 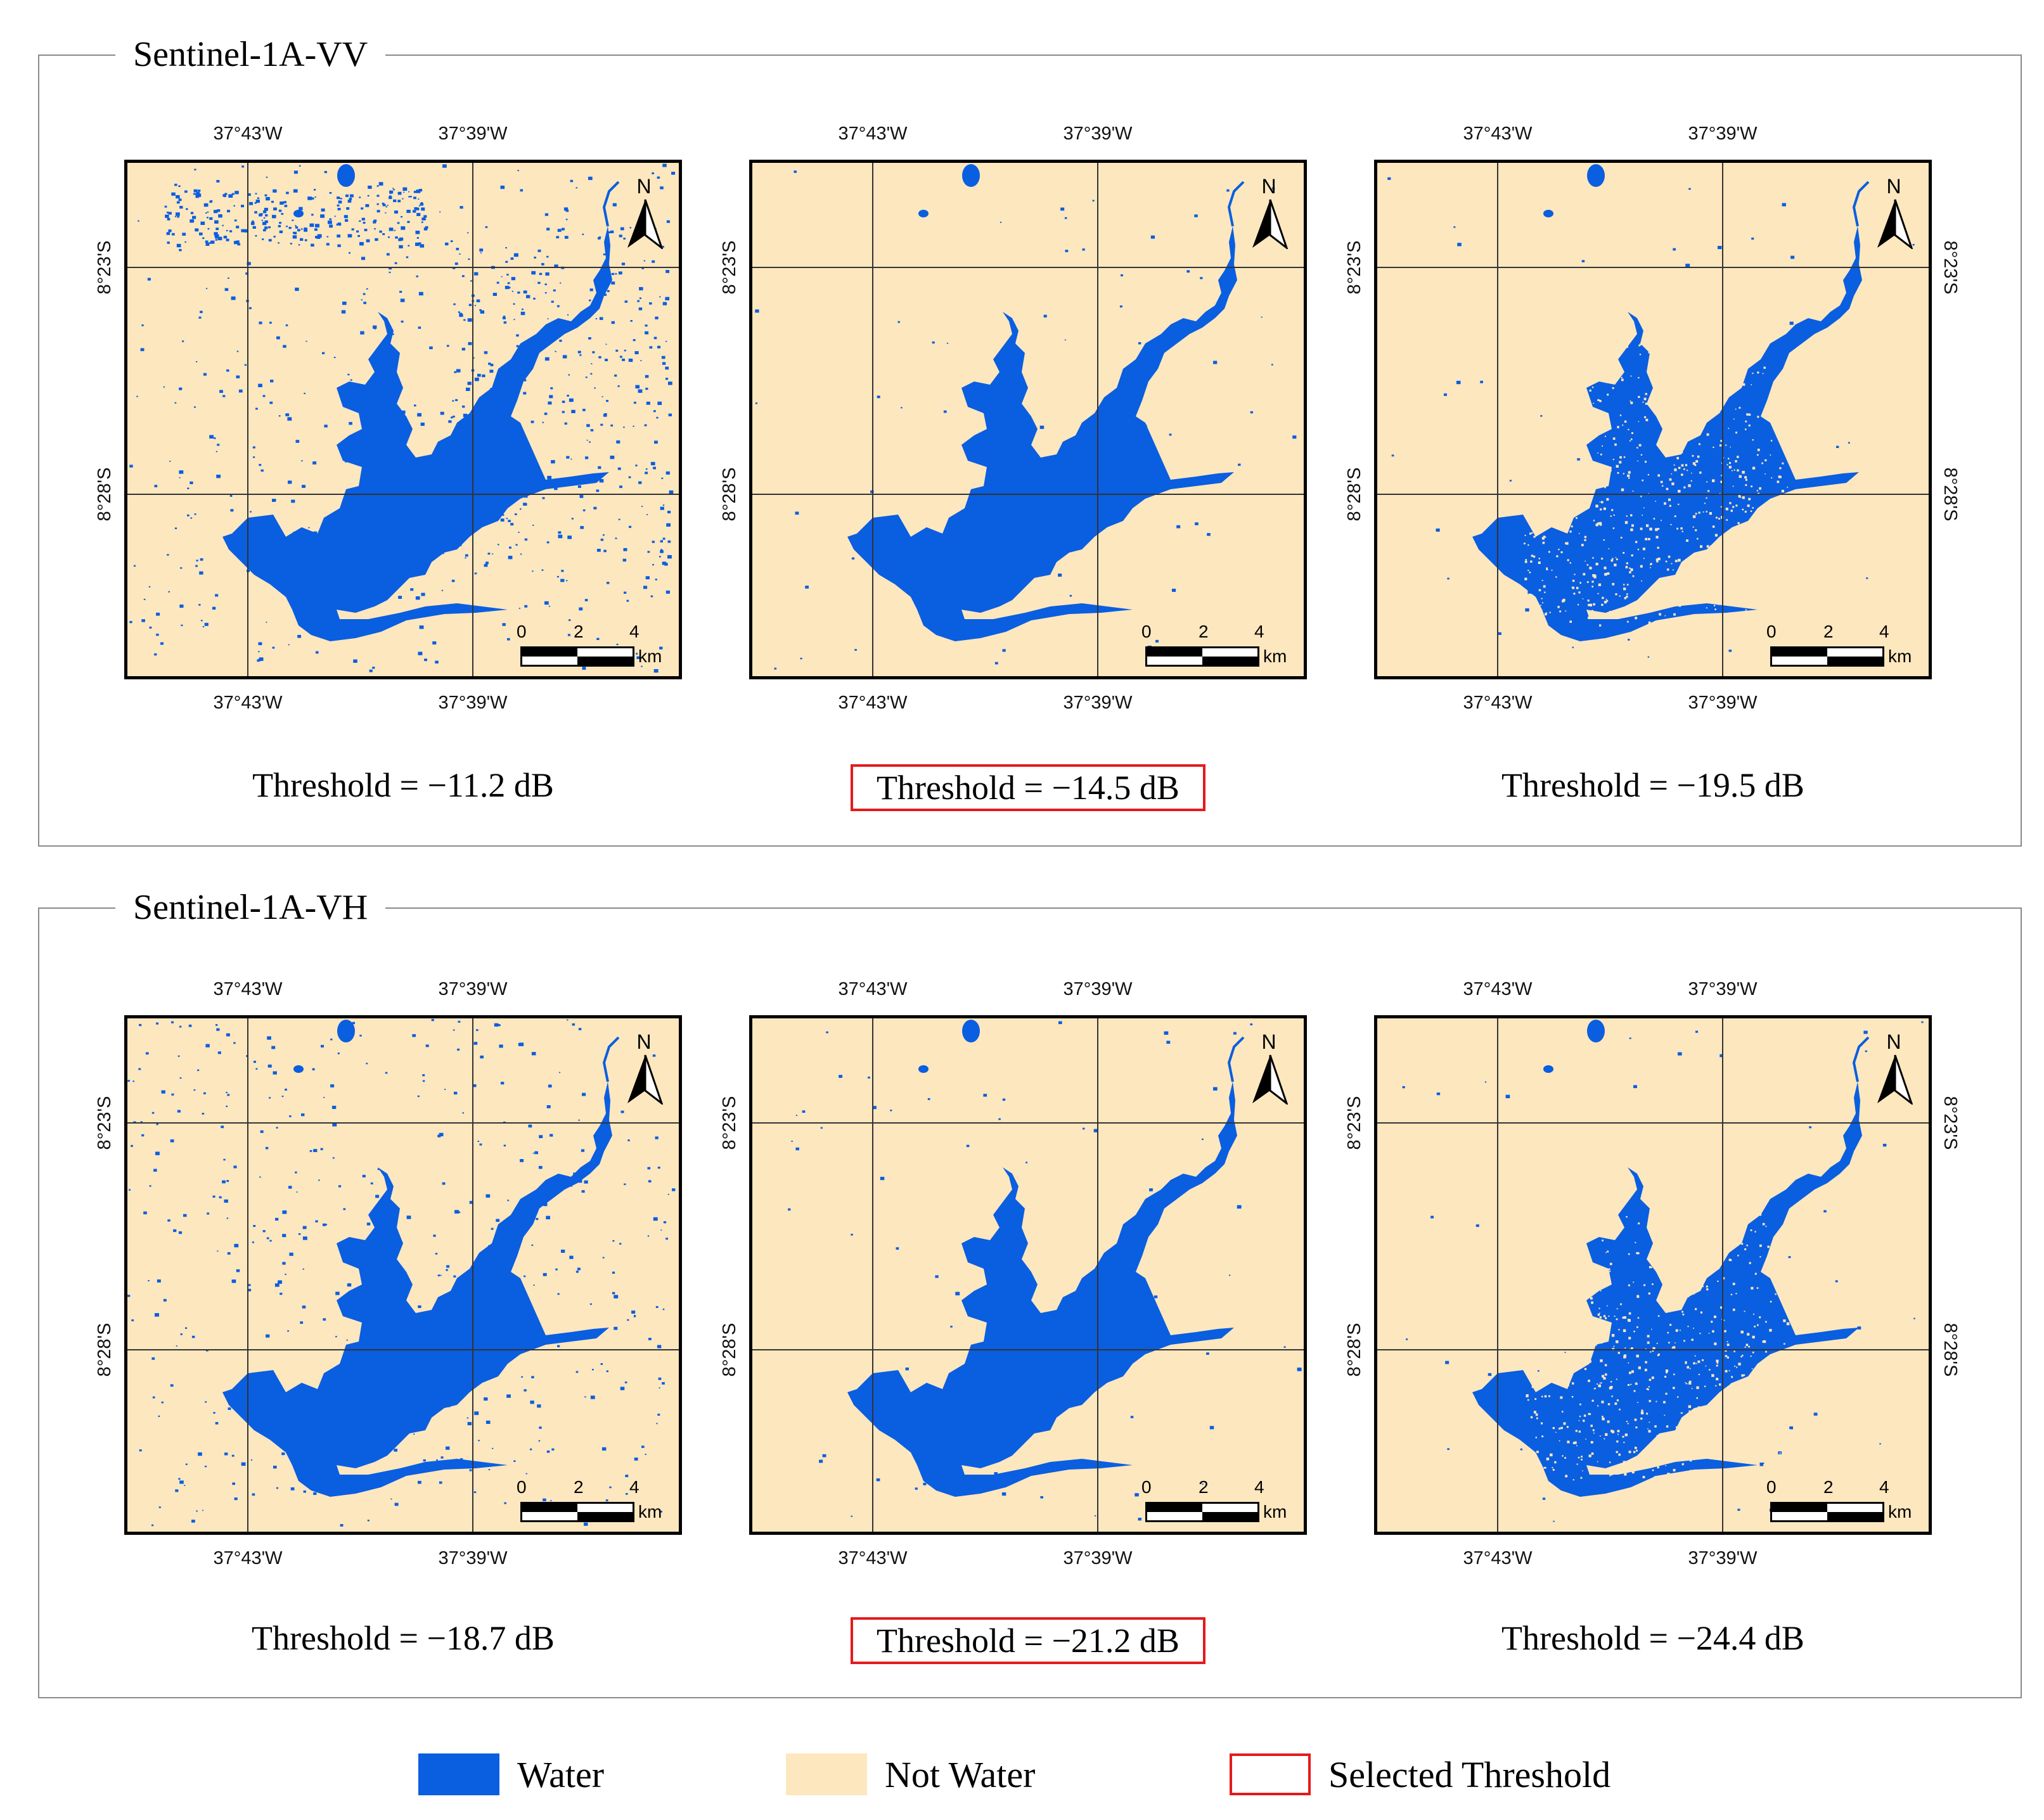 What do you see at coordinates (1420, 1774) in the screenshot?
I see `legend-item-selected-threshold: Selected Threshold` at bounding box center [1420, 1774].